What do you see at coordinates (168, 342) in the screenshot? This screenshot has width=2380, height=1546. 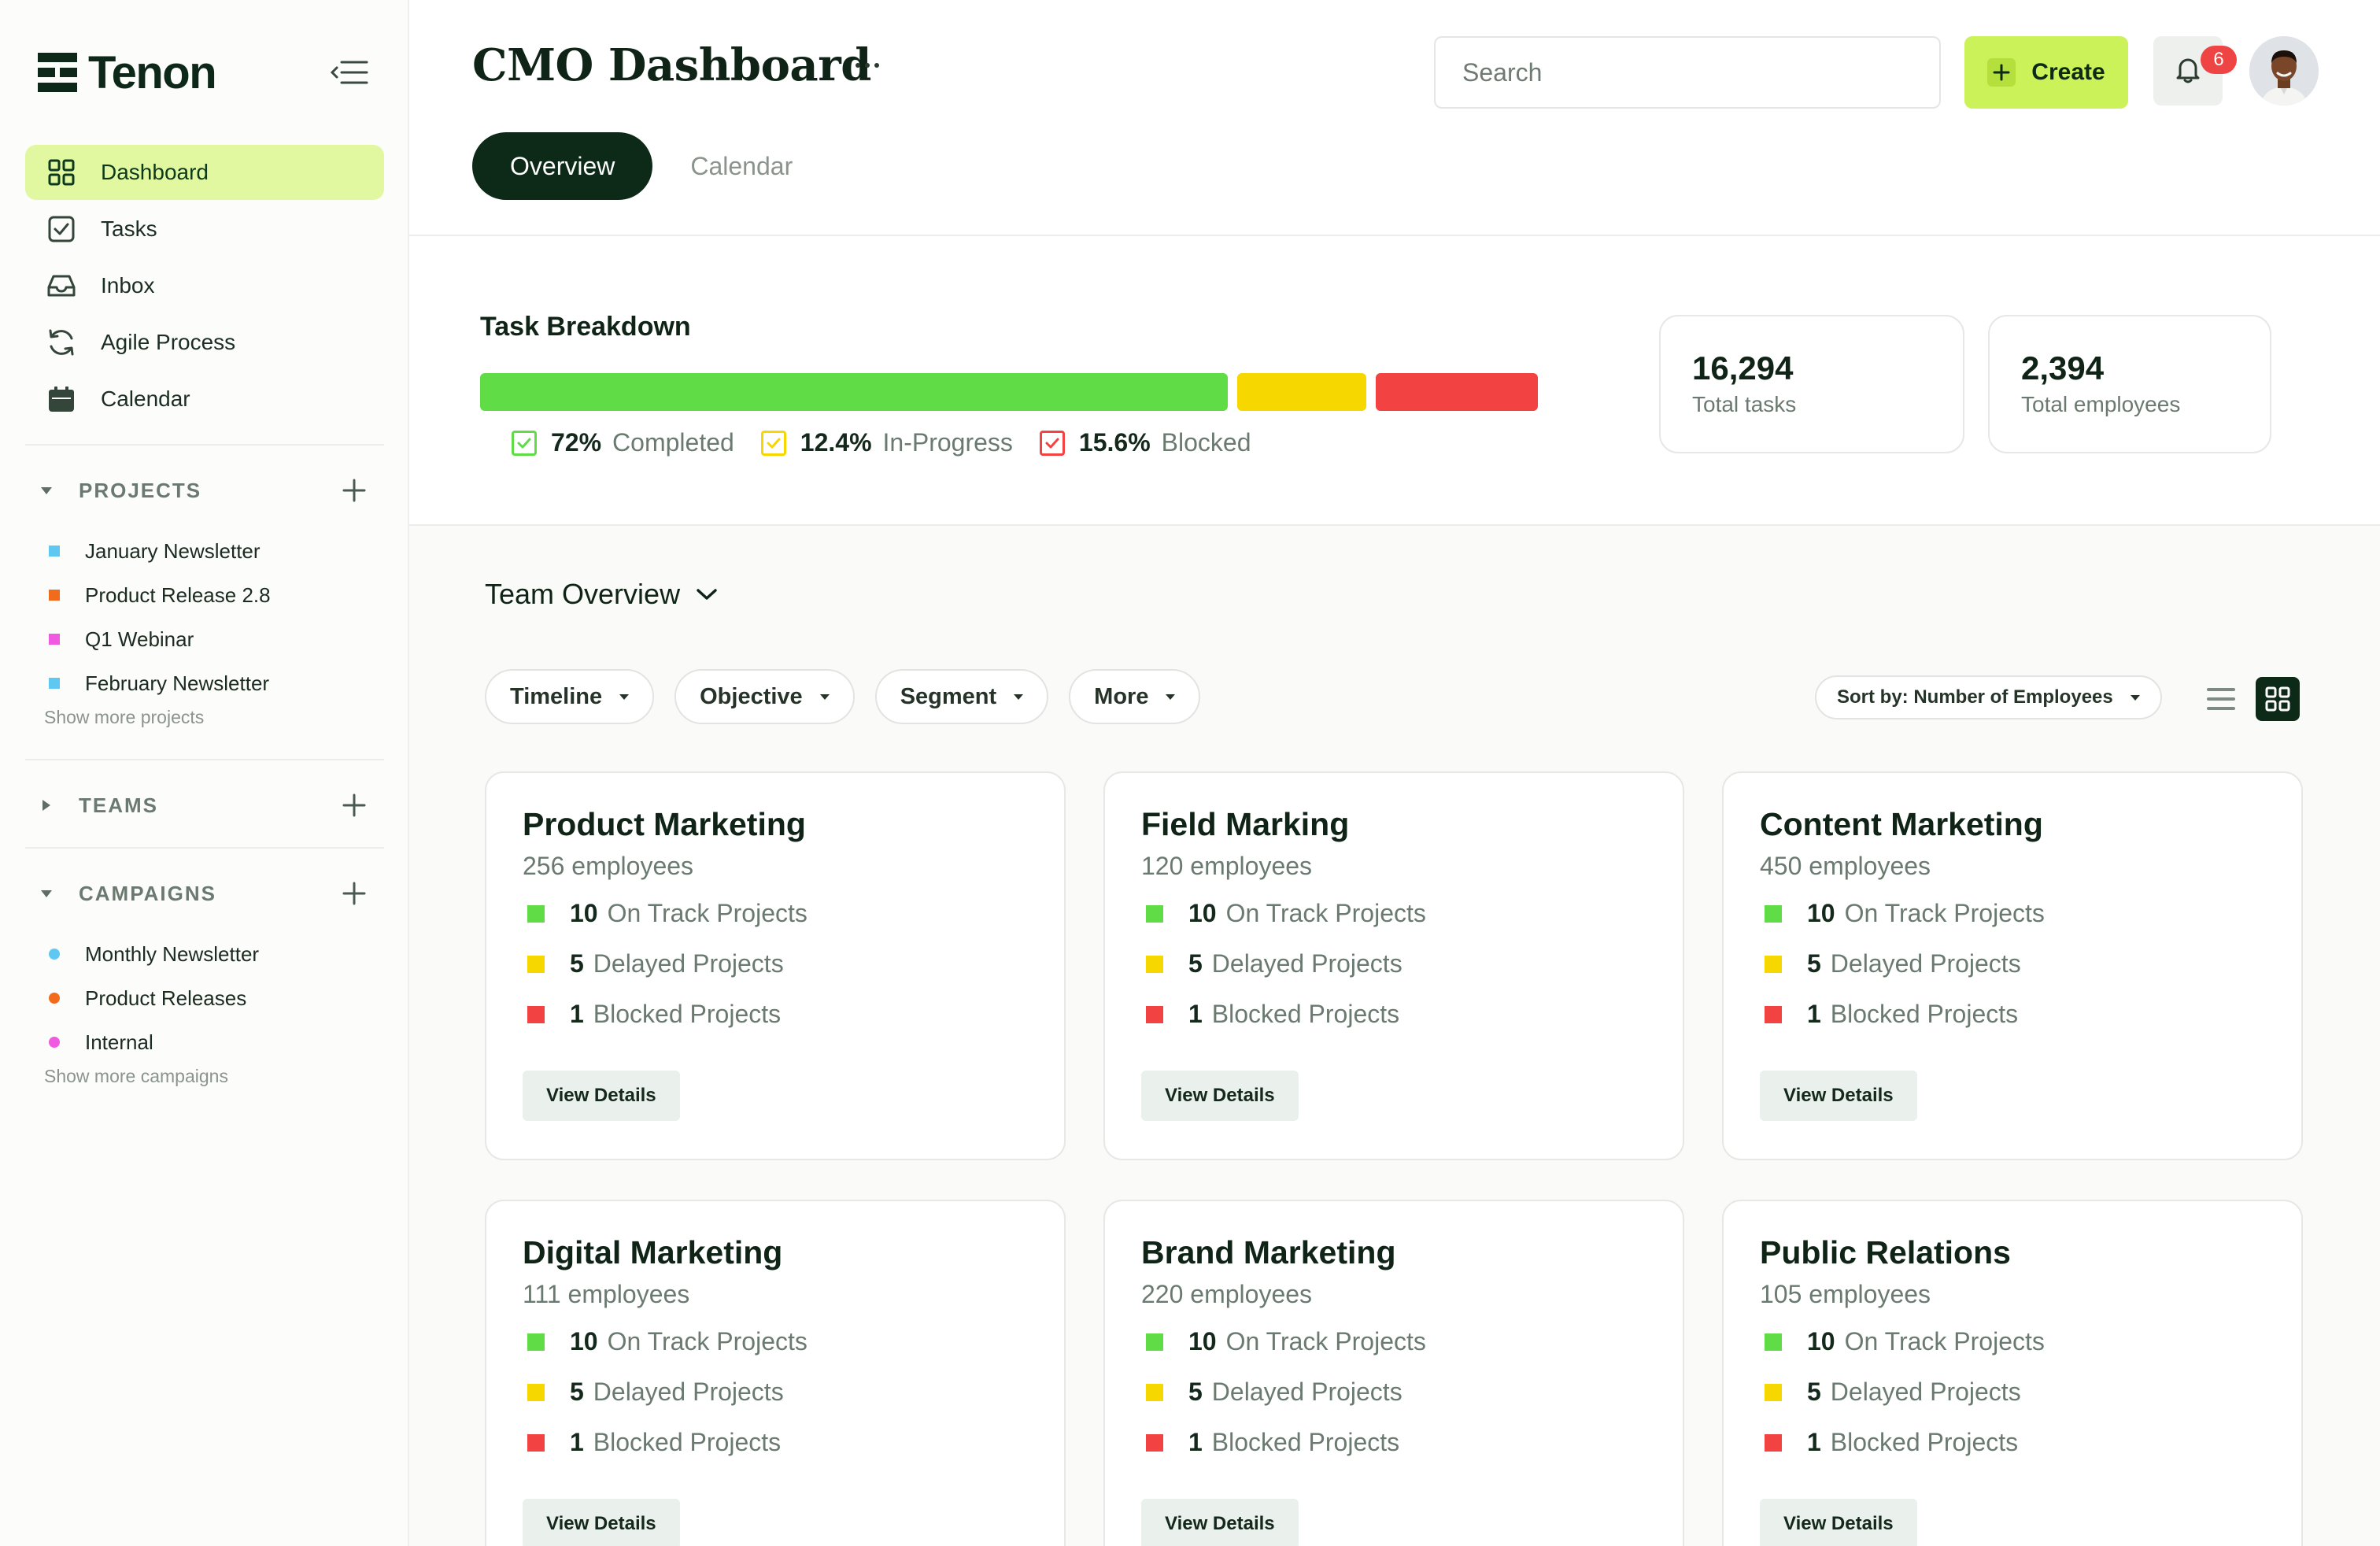 I see `nav-label: Agile Process` at bounding box center [168, 342].